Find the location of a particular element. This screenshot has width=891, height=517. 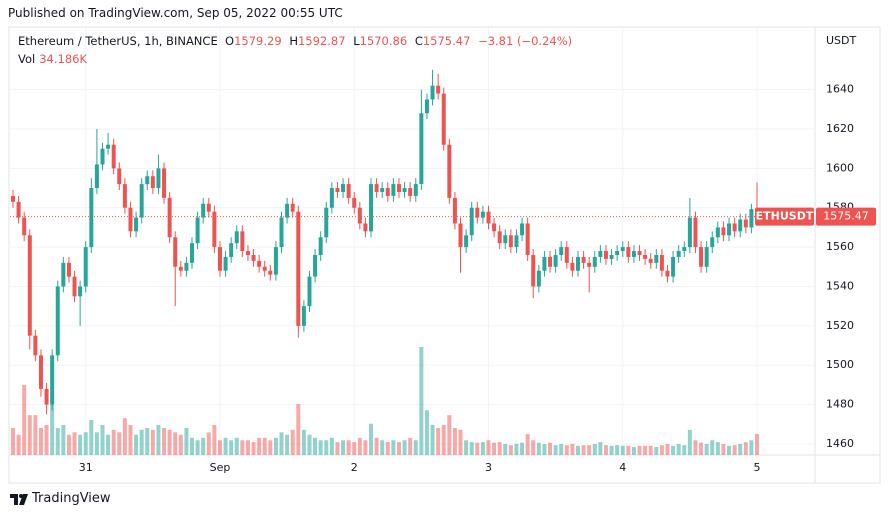

price-tag-label: 1575.47 is located at coordinates (846, 216).